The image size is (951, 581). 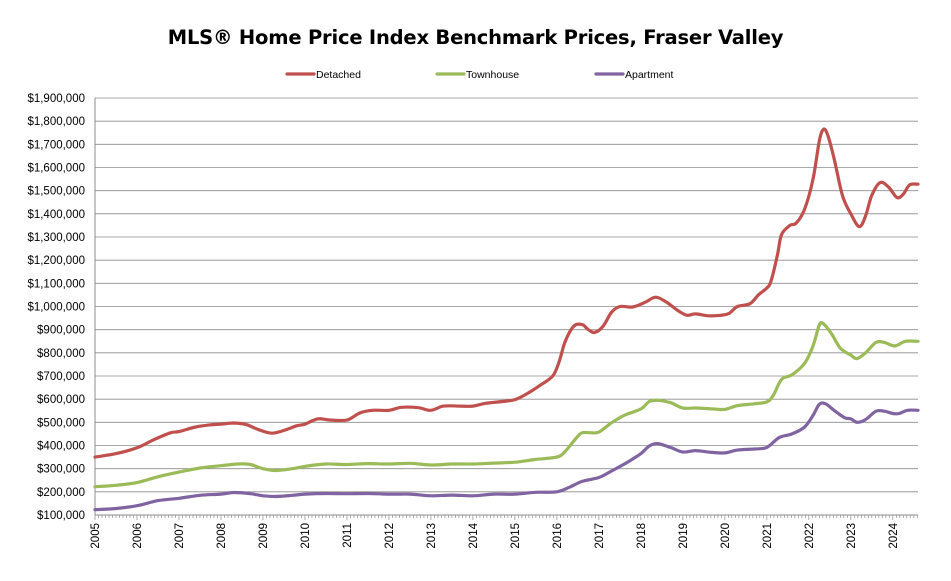 I want to click on y-tick-label: $800,000, so click(x=61, y=354).